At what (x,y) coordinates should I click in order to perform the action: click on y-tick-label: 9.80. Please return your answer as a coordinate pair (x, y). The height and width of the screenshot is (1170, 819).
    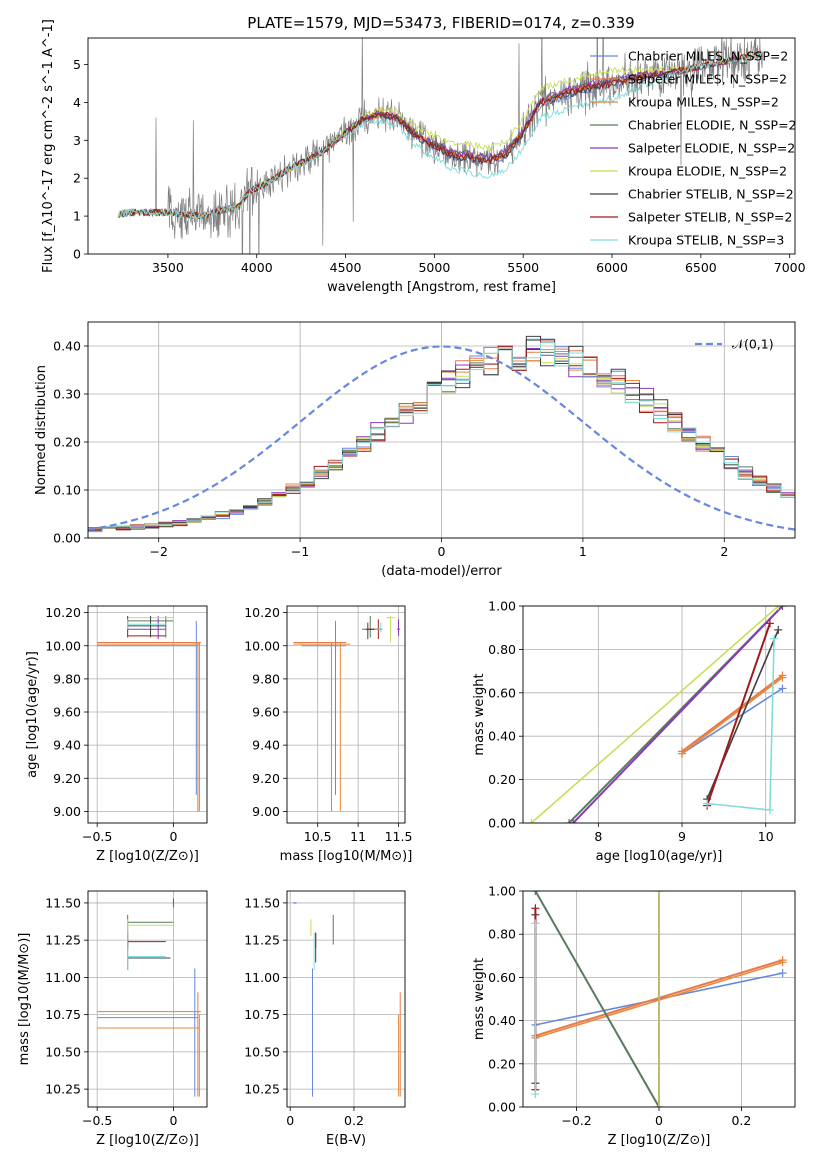
    Looking at the image, I should click on (67, 678).